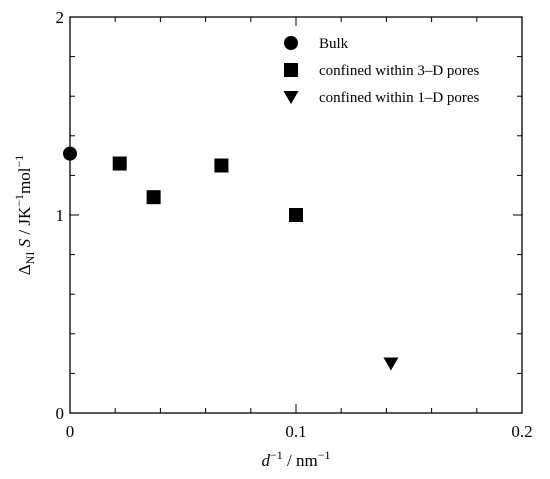 The height and width of the screenshot is (479, 550). What do you see at coordinates (291, 43) in the screenshot?
I see `legend-marker-circle` at bounding box center [291, 43].